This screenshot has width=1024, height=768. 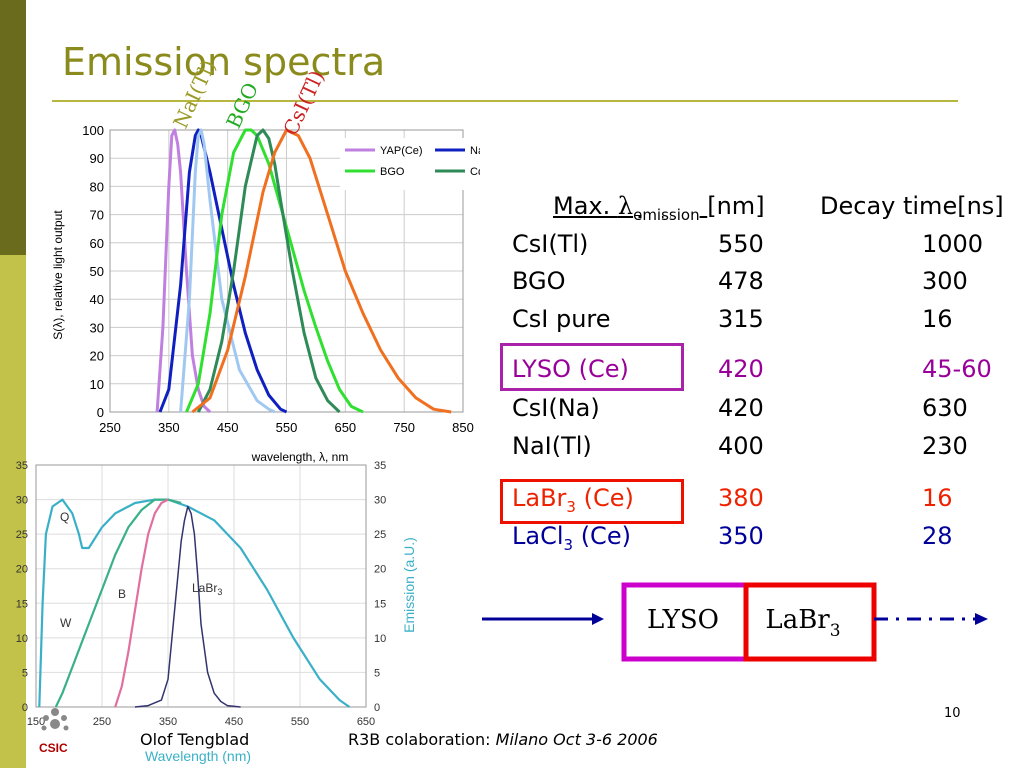 I want to click on y-tick-label: 10, so click(x=97, y=384).